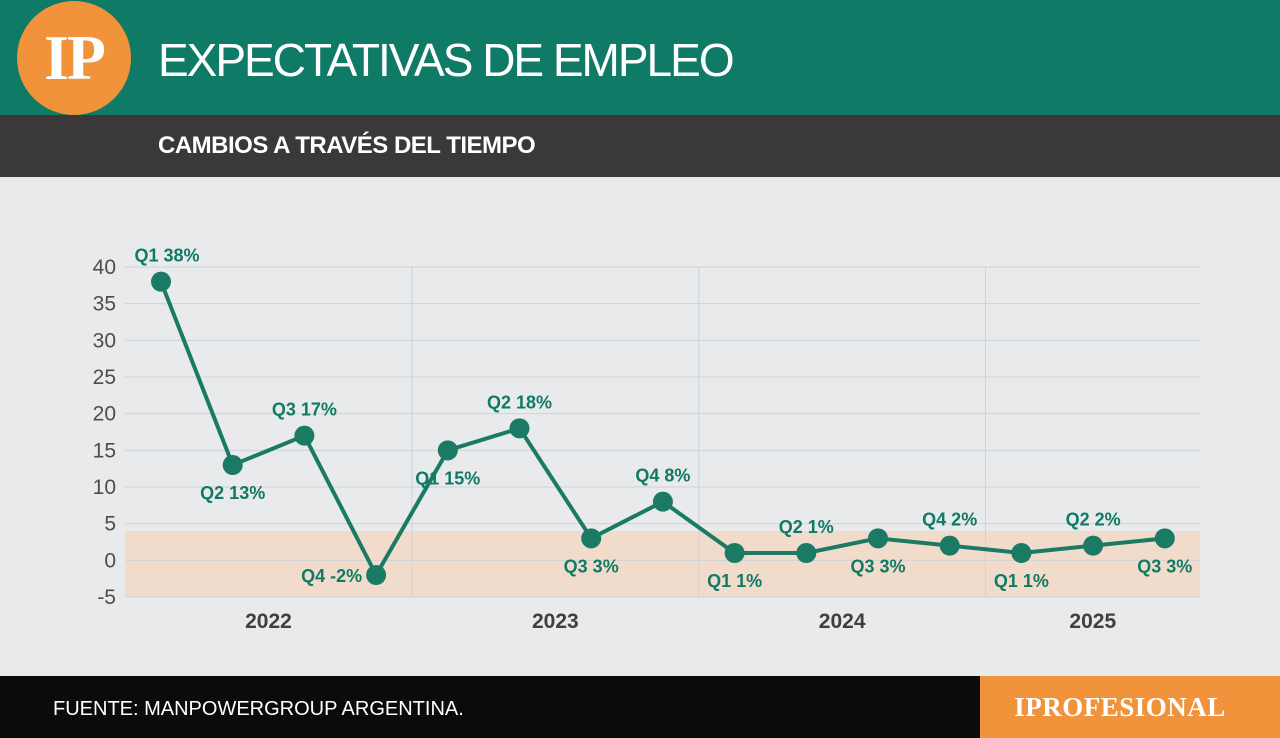  What do you see at coordinates (106, 597) in the screenshot?
I see `y-tick-label: -5` at bounding box center [106, 597].